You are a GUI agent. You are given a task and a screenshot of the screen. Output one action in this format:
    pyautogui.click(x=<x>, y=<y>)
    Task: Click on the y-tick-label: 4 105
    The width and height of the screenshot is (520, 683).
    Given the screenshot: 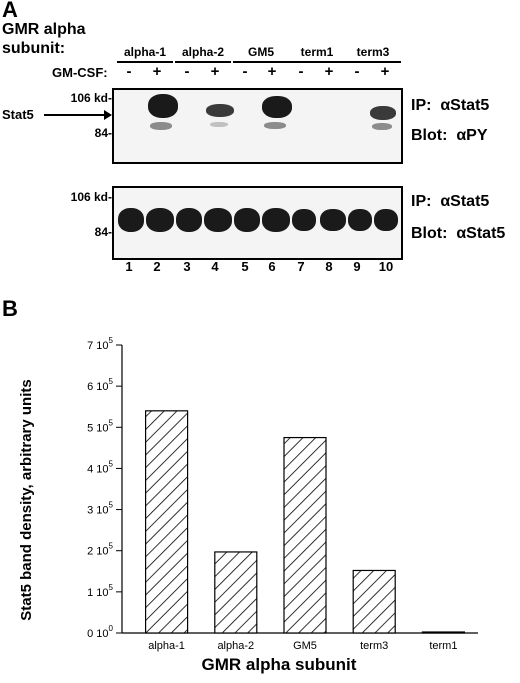 What is the action you would take?
    pyautogui.click(x=100, y=467)
    